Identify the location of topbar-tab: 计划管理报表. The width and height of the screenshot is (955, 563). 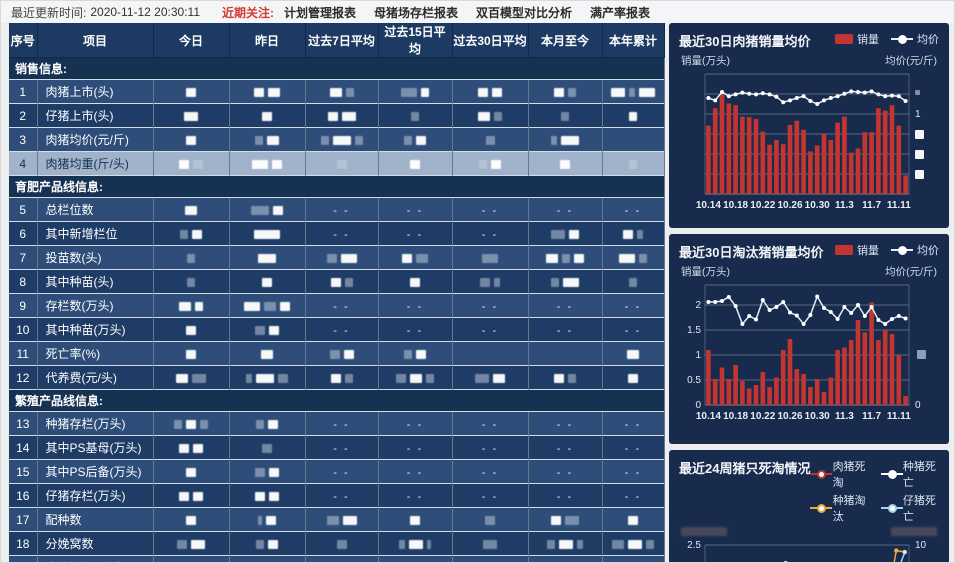
(320, 12).